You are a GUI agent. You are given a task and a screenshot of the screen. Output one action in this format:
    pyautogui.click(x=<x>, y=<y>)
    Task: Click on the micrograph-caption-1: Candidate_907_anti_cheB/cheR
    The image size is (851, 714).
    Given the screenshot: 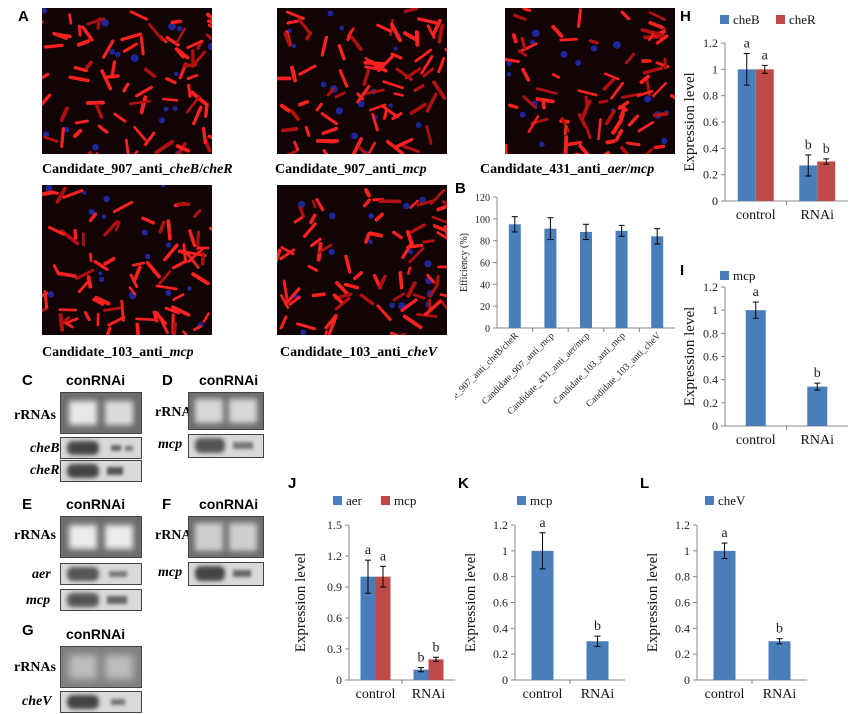 What is the action you would take?
    pyautogui.click(x=137, y=169)
    